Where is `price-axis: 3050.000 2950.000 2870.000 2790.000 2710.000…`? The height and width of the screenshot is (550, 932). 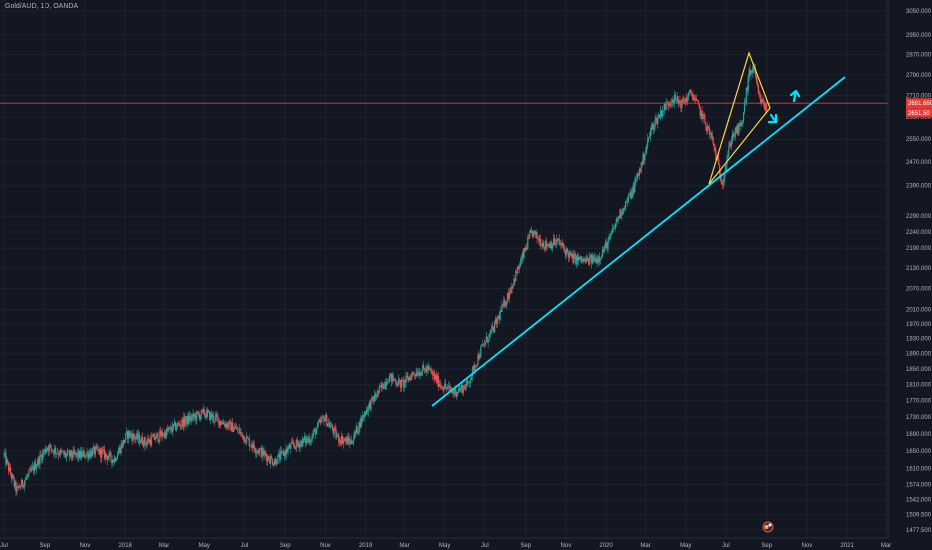 price-axis: 3050.000 2950.000 2870.000 2790.000 2710.000… is located at coordinates (919, 271).